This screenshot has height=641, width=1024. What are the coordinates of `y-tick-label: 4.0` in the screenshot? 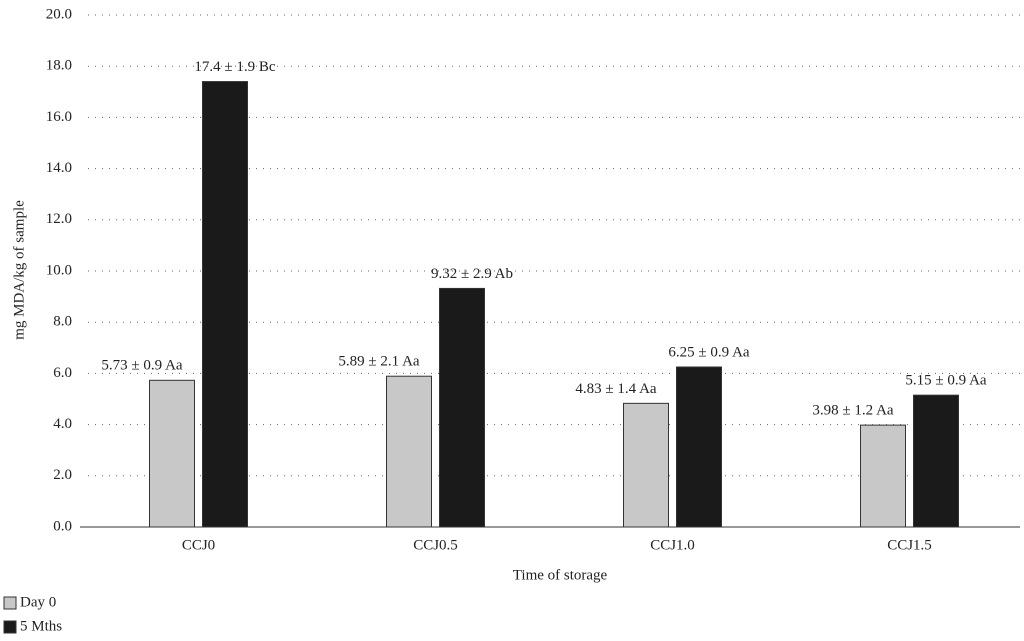 It's located at (62, 424).